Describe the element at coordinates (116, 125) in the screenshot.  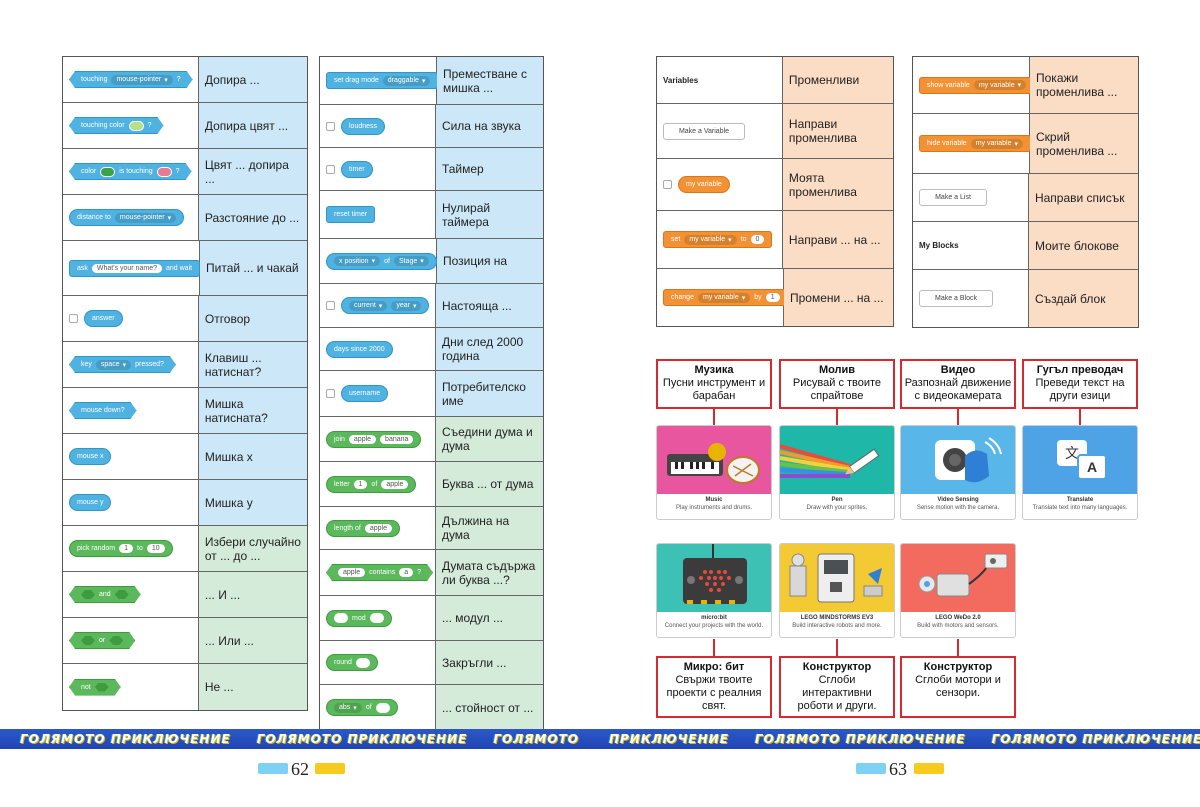
I see `touching-color-block: touching color?` at that location.